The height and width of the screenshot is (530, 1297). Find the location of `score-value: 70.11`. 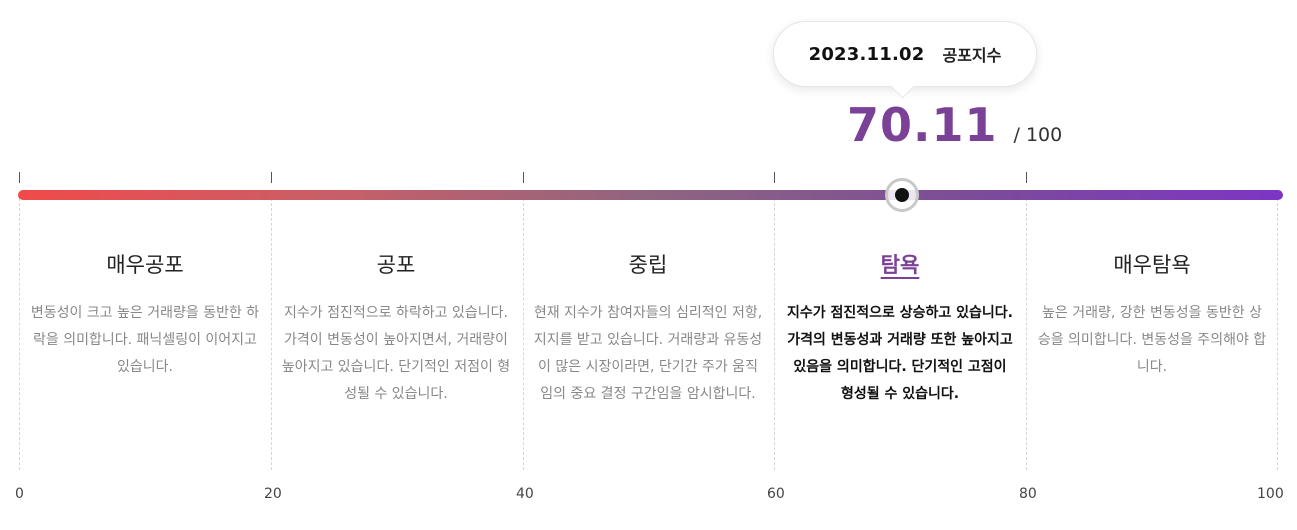

score-value: 70.11 is located at coordinates (922, 125).